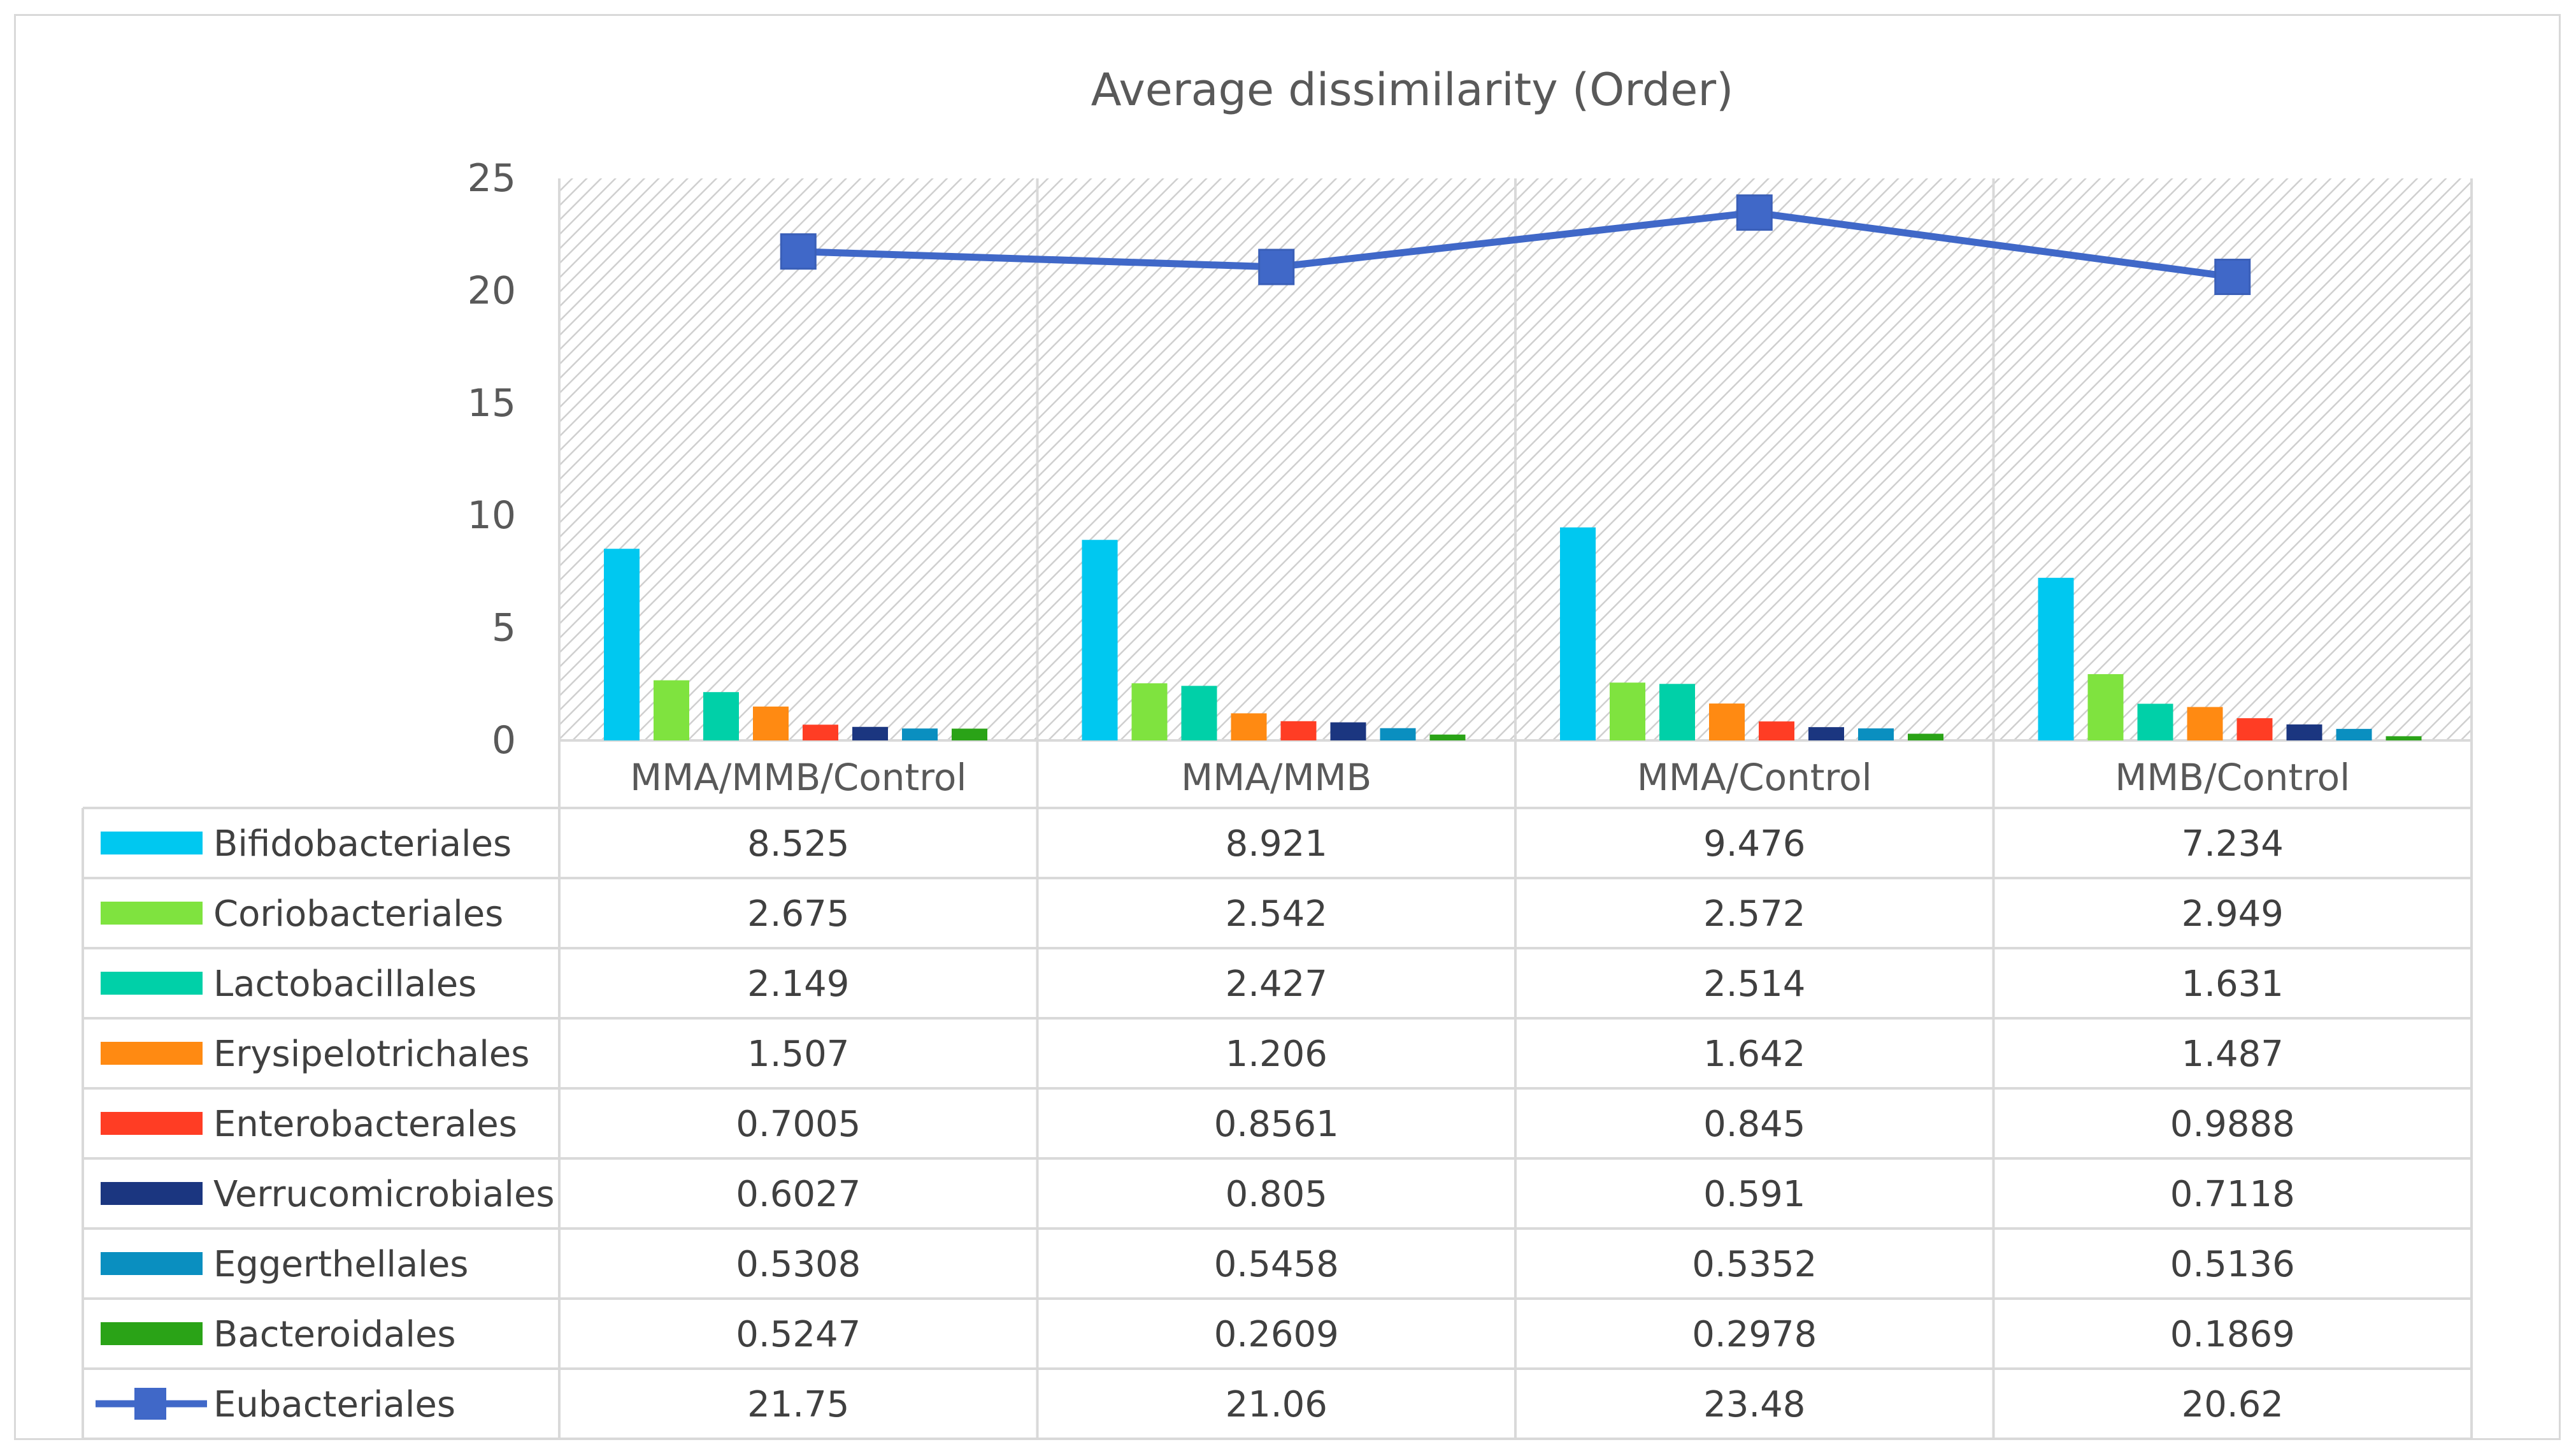 This screenshot has height=1456, width=2576. What do you see at coordinates (2233, 984) in the screenshot?
I see `table-cell-lactobacillales: 1.631` at bounding box center [2233, 984].